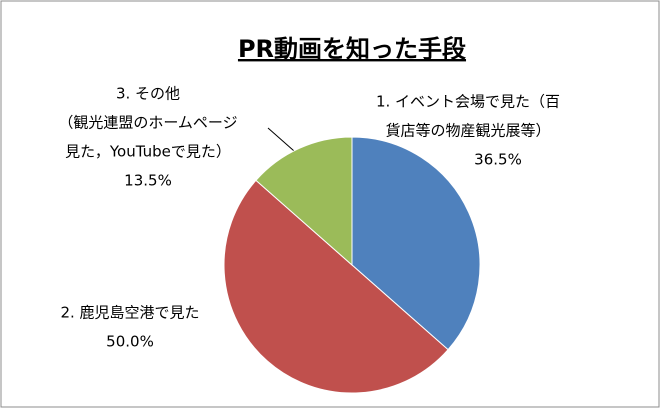  I want to click on value-label: 36.5%, so click(498, 160).